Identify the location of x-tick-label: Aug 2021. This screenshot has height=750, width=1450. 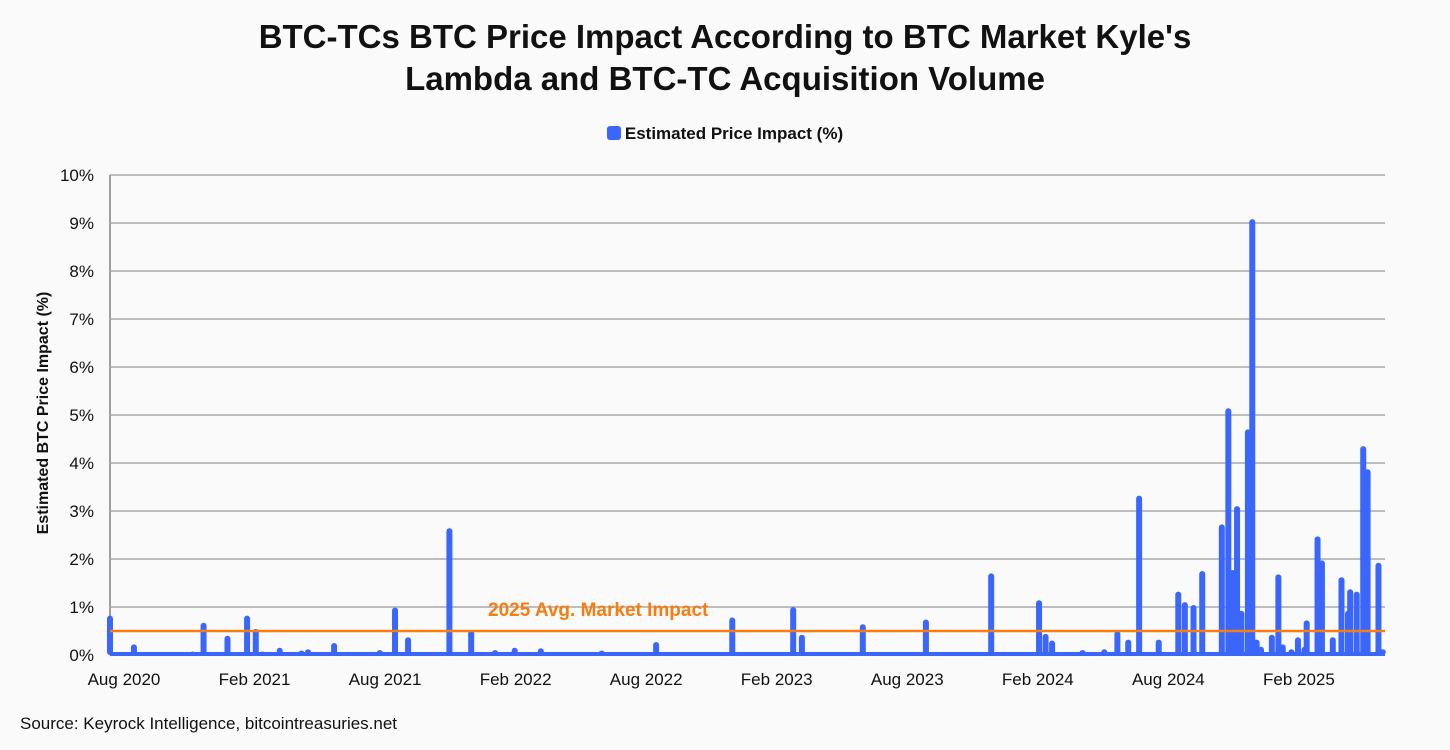
(385, 679).